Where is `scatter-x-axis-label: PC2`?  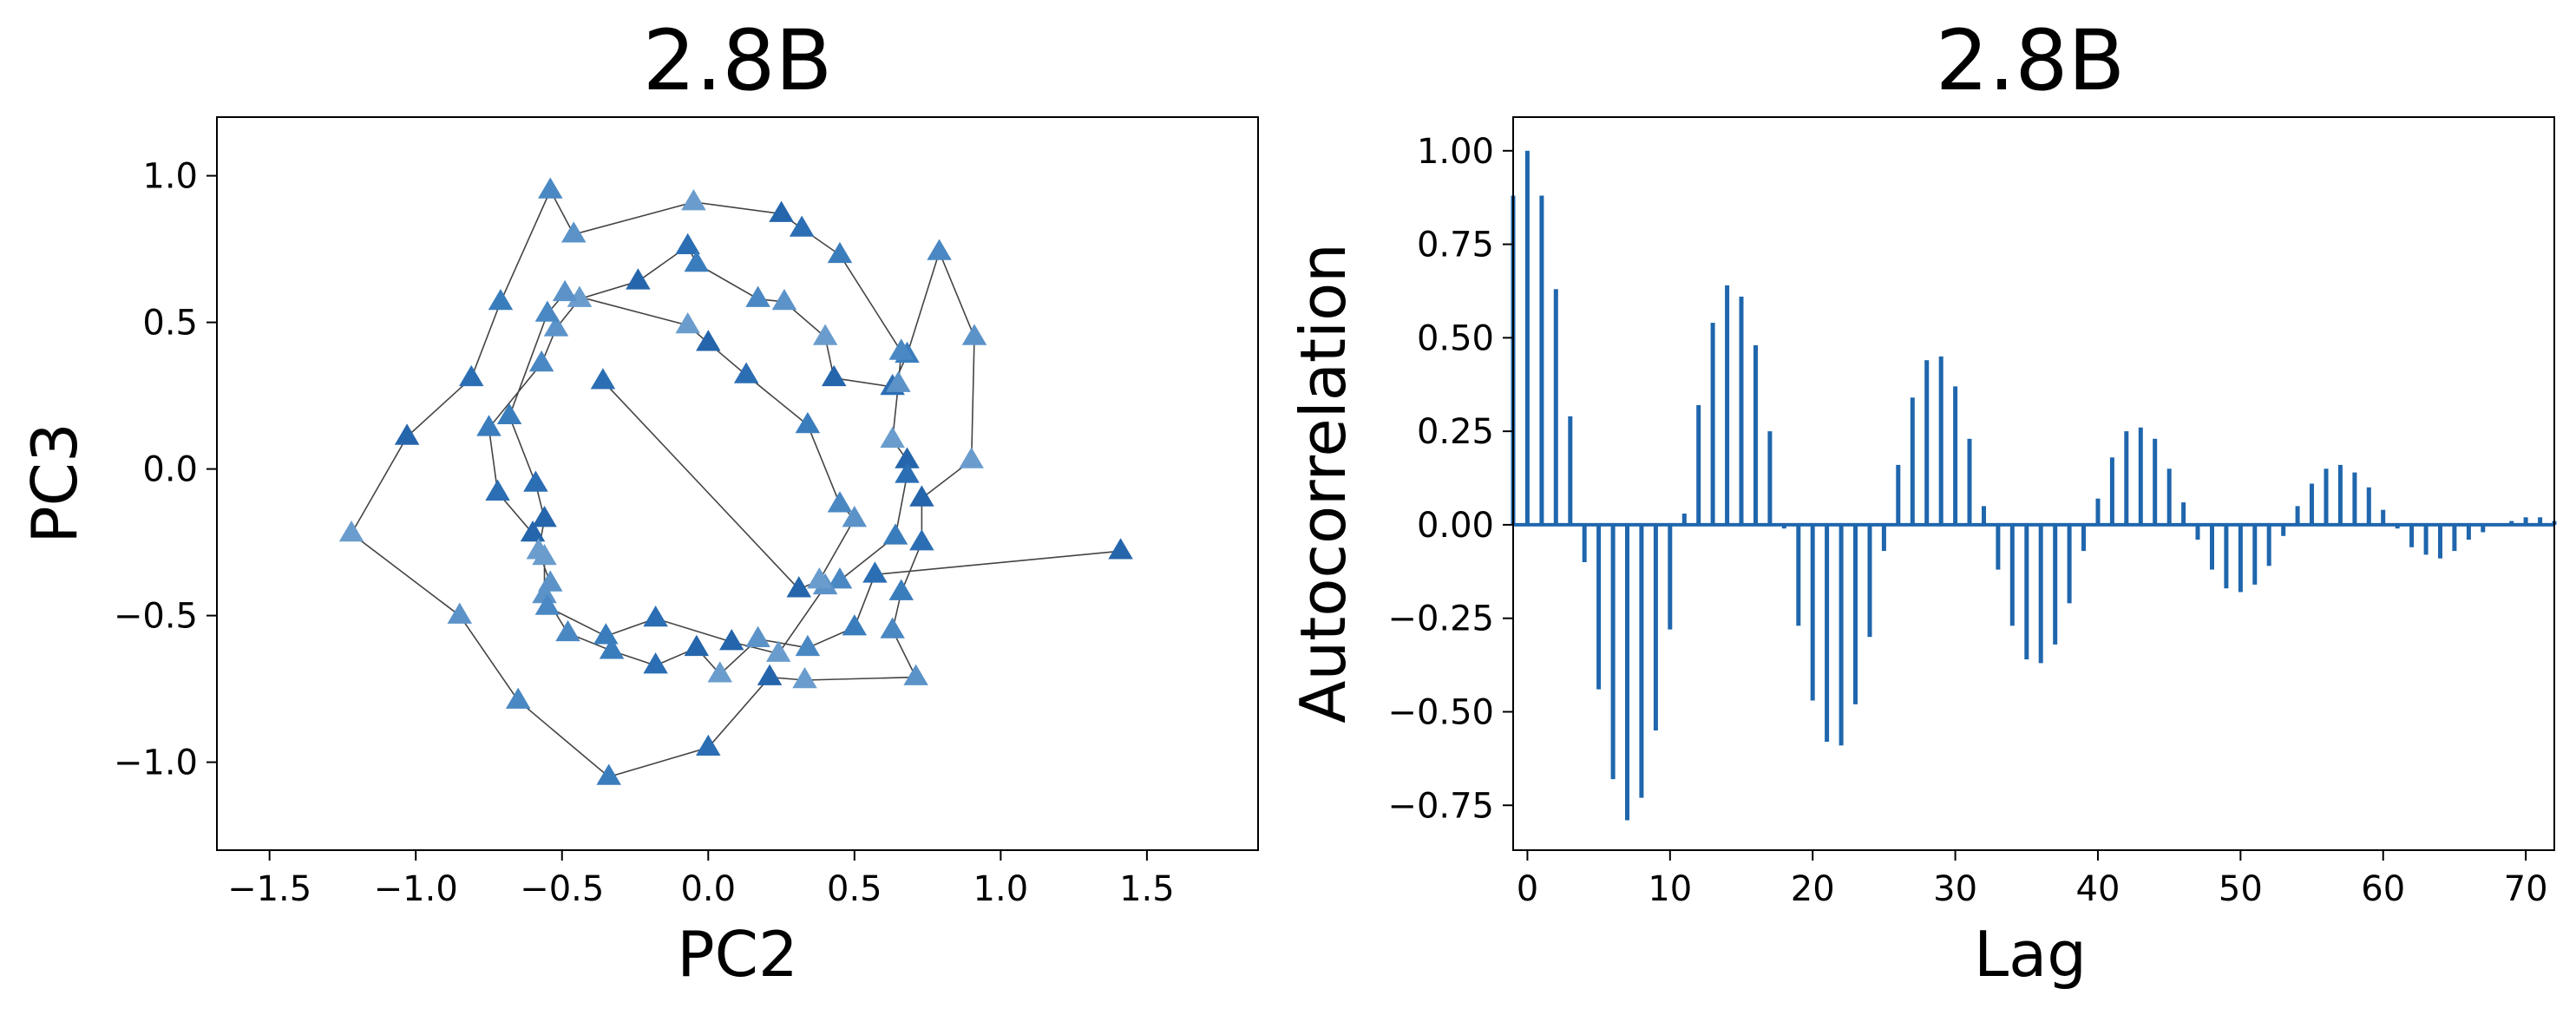 scatter-x-axis-label: PC2 is located at coordinates (737, 954).